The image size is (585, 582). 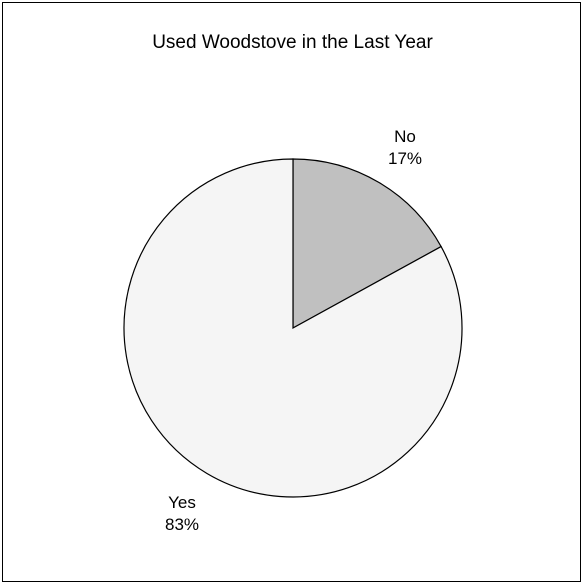 I want to click on pie-slice-no, so click(x=367, y=244).